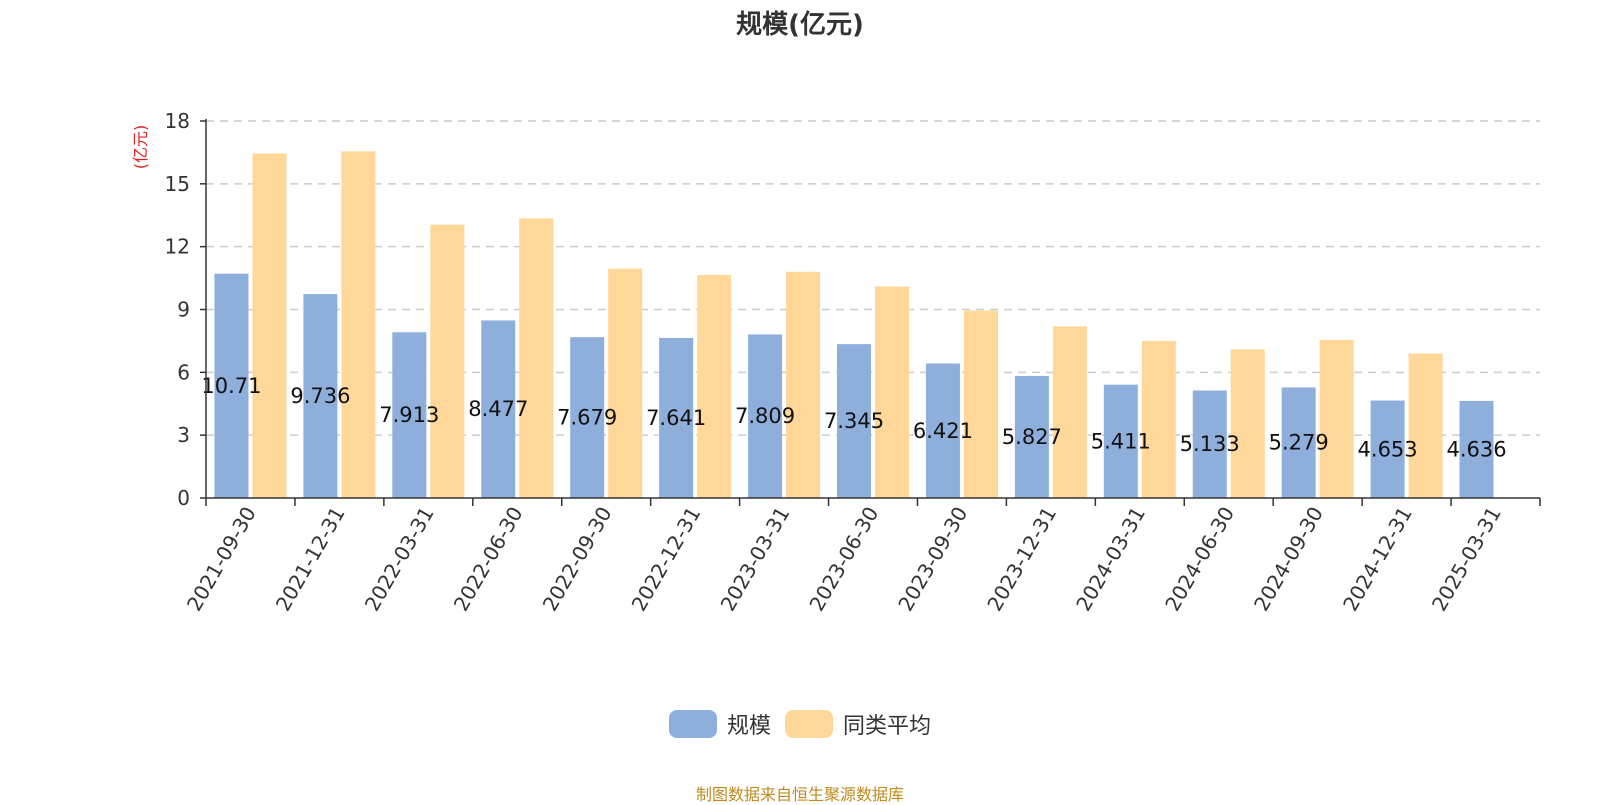 The height and width of the screenshot is (805, 1600). I want to click on legend-item-peer-average: 同类平均, so click(858, 724).